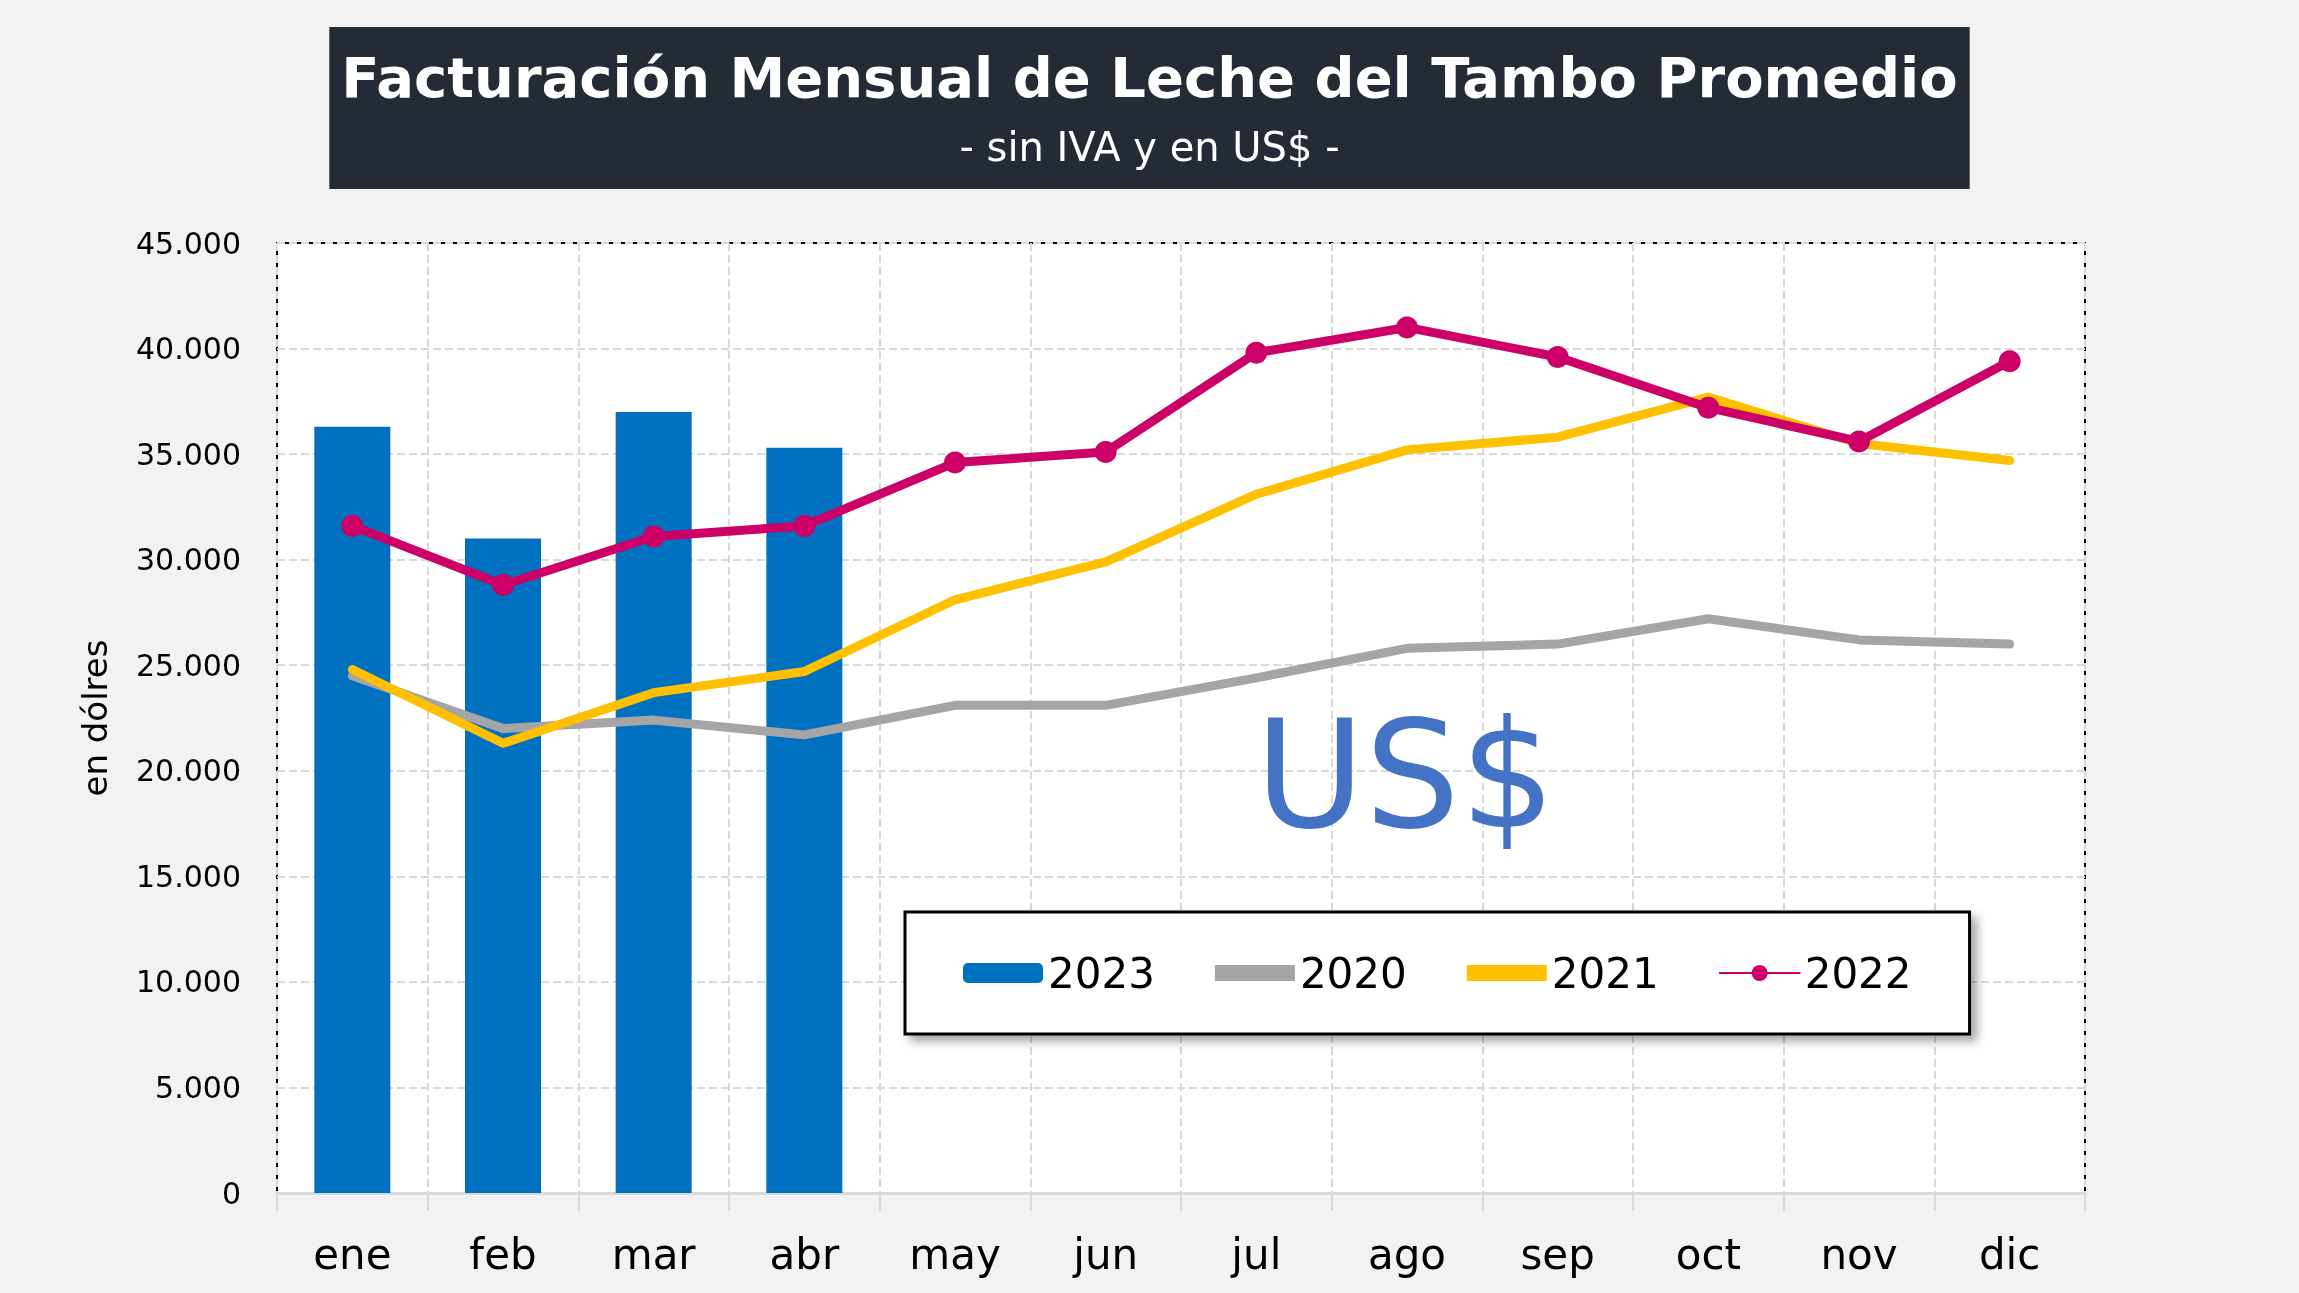 The width and height of the screenshot is (2299, 1293). Describe the element at coordinates (1105, 1254) in the screenshot. I see `x-tick-label: jun` at that location.